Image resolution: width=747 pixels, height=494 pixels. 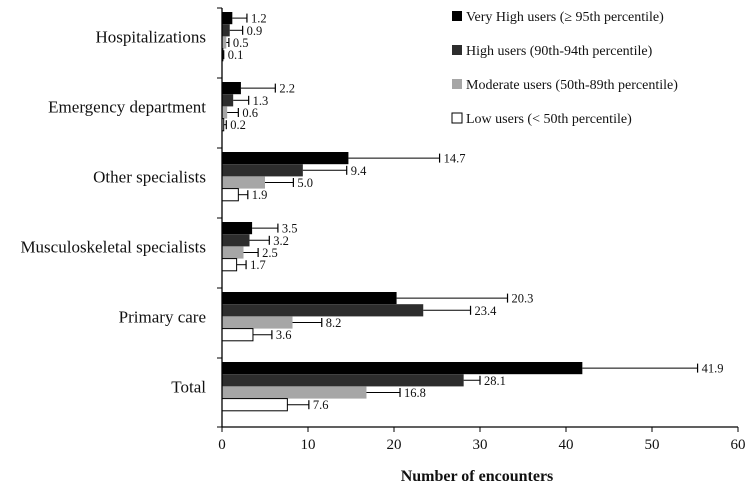 I want to click on x-tick-label: 20, so click(x=394, y=445).